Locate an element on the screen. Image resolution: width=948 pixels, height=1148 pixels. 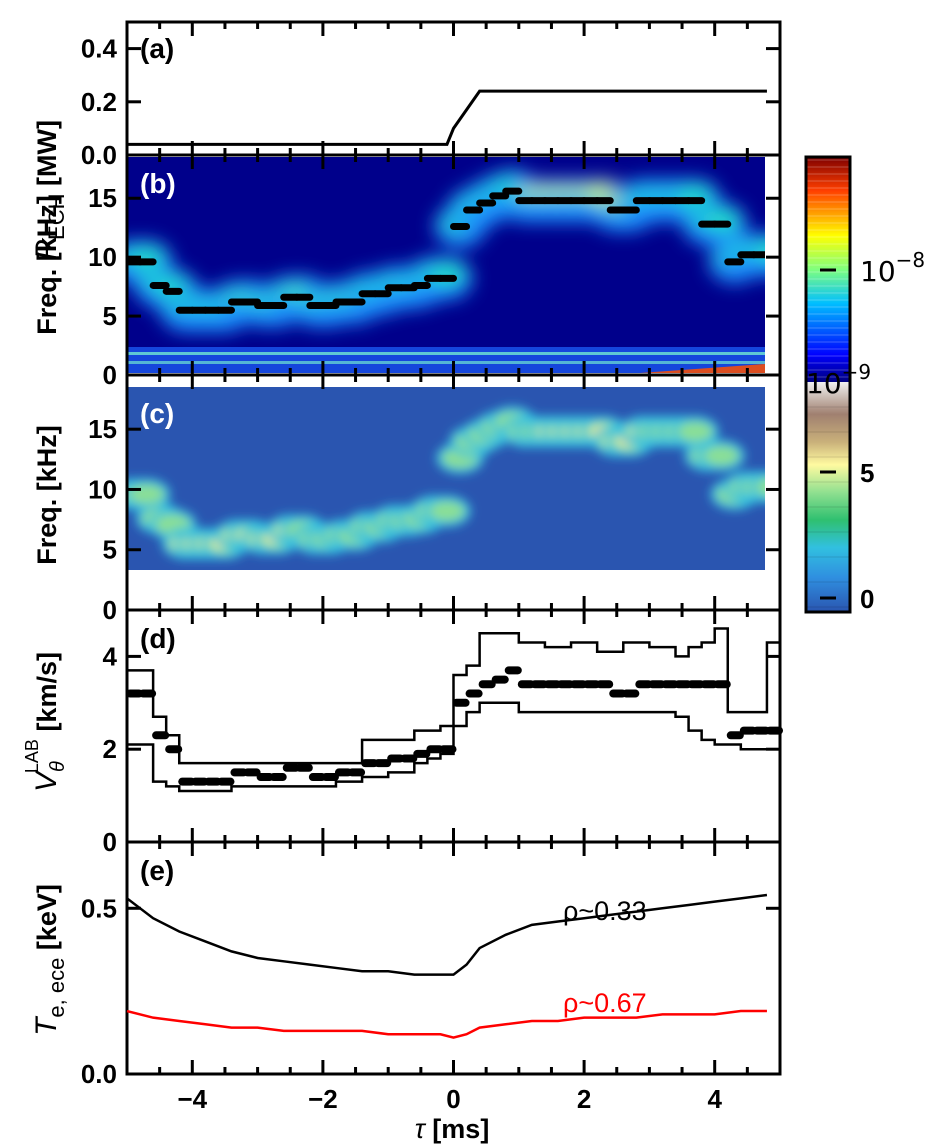
panel-a-frame is located at coordinates (453, 88).